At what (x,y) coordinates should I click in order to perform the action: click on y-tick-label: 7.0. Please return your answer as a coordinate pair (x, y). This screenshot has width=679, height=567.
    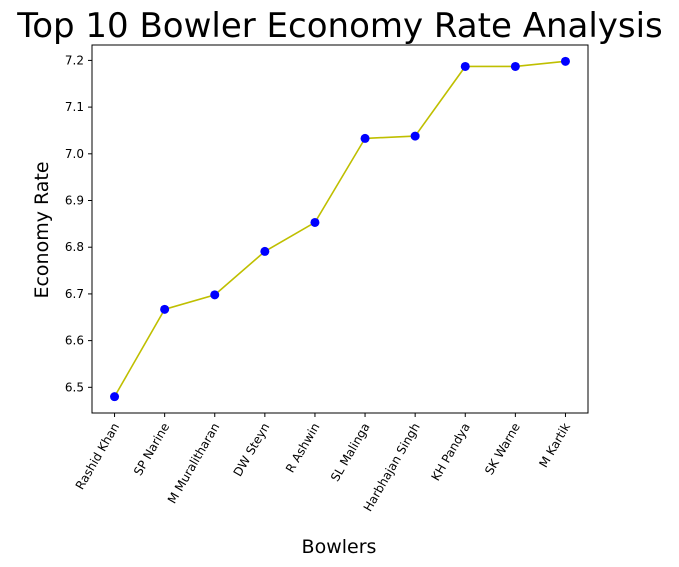
    Looking at the image, I should click on (74, 154).